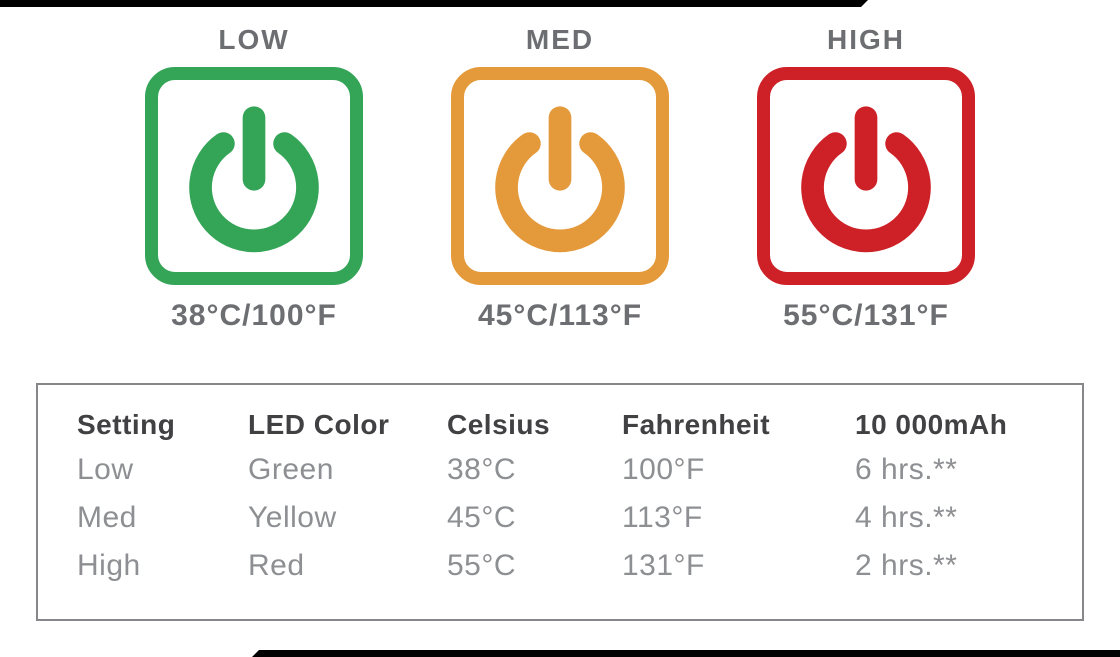 The image size is (1120, 657). Describe the element at coordinates (276, 565) in the screenshot. I see `cell-led-color: Red` at that location.